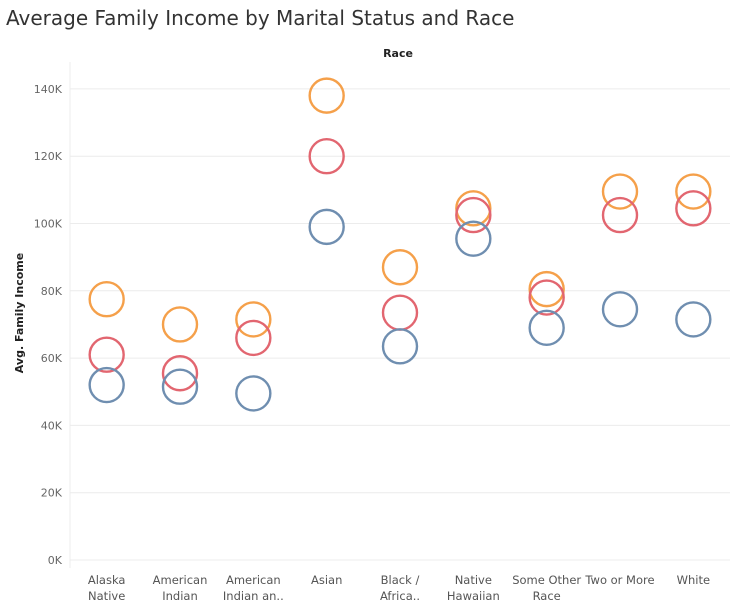 This screenshot has width=739, height=614. I want to click on y-tick-label: 140K, so click(48, 89).